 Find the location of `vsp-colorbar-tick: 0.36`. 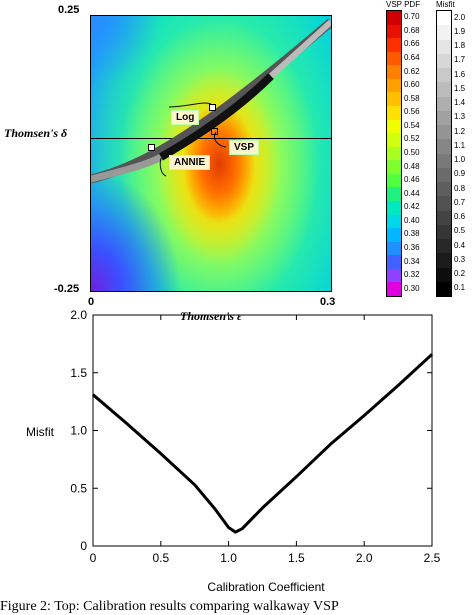

vsp-colorbar-tick: 0.36 is located at coordinates (412, 247).